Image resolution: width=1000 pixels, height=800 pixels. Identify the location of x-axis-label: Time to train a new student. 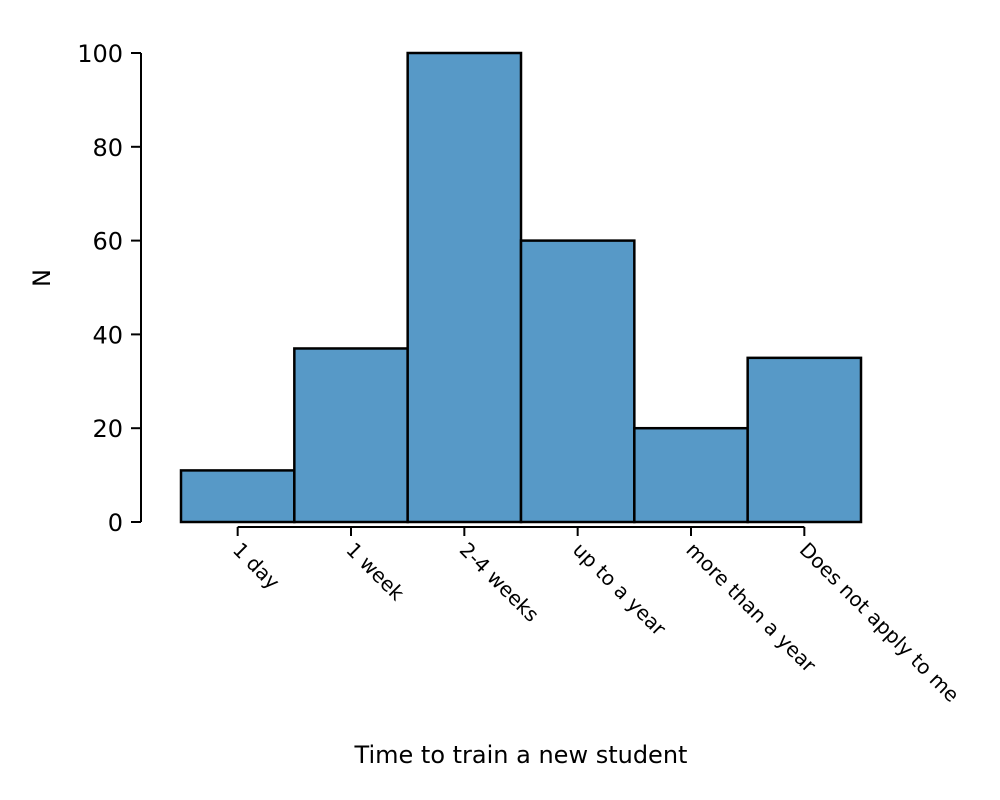
(521, 755).